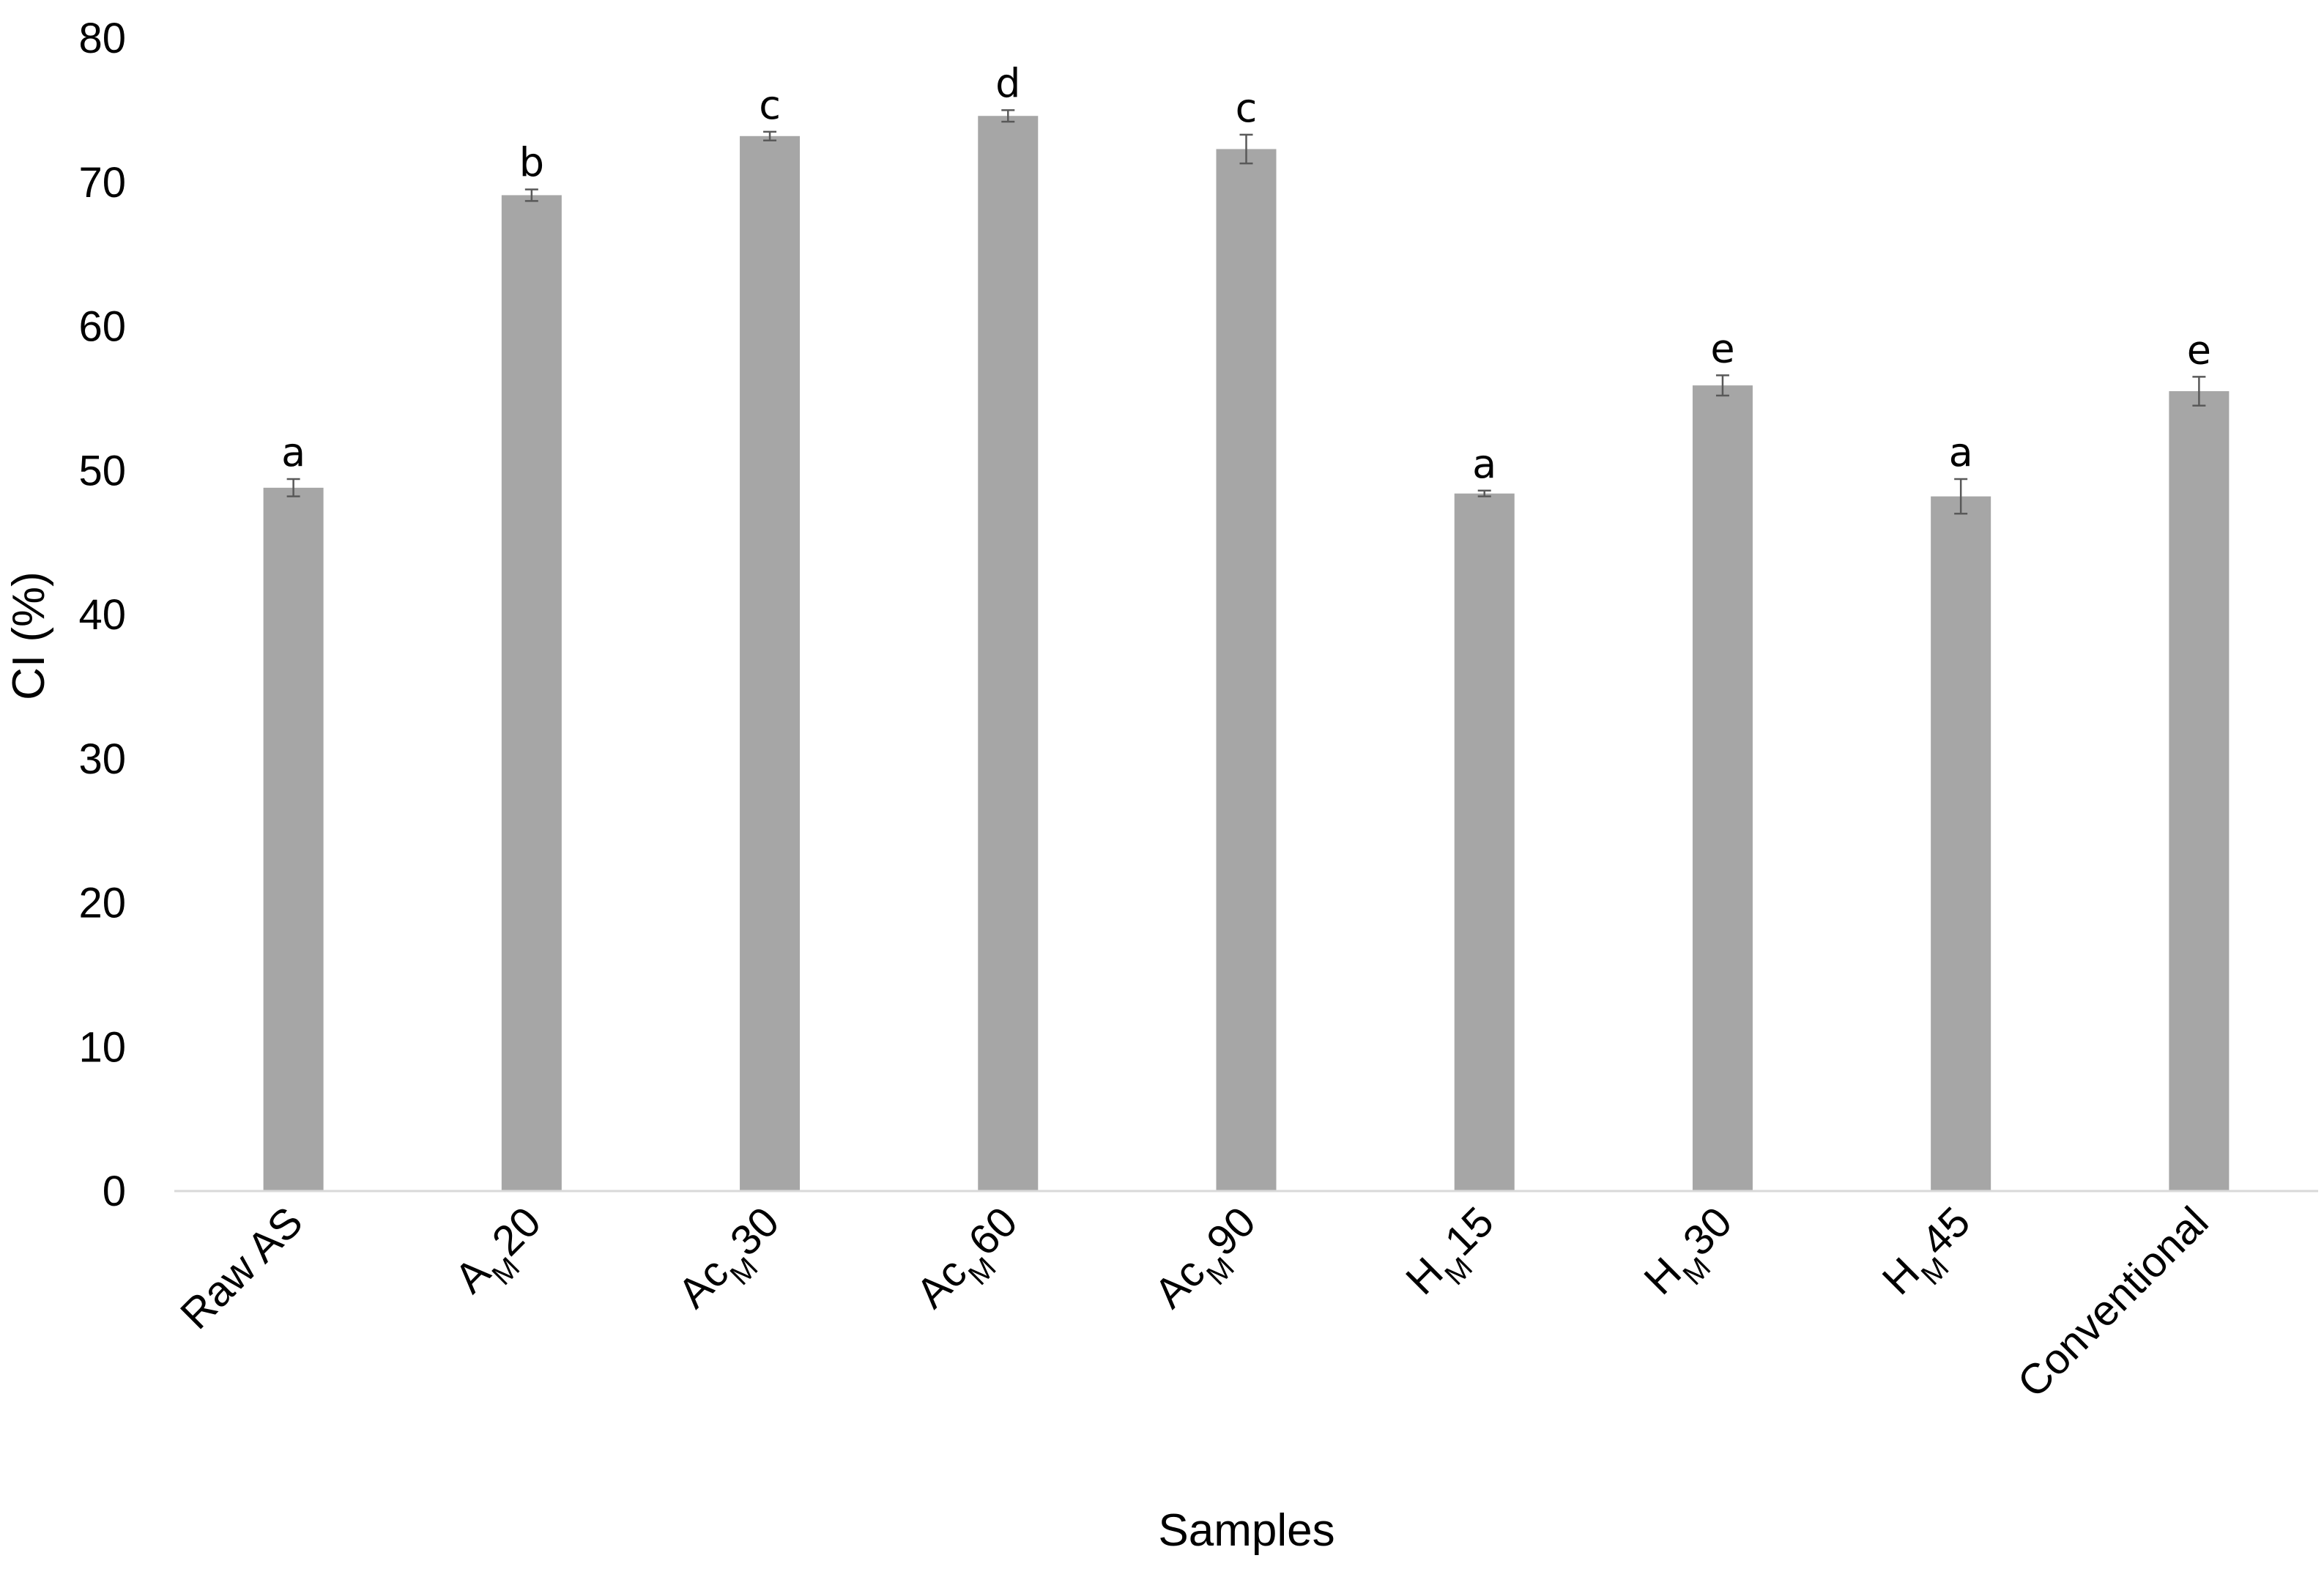  What do you see at coordinates (102, 38) in the screenshot?
I see `y-tick-label: 80` at bounding box center [102, 38].